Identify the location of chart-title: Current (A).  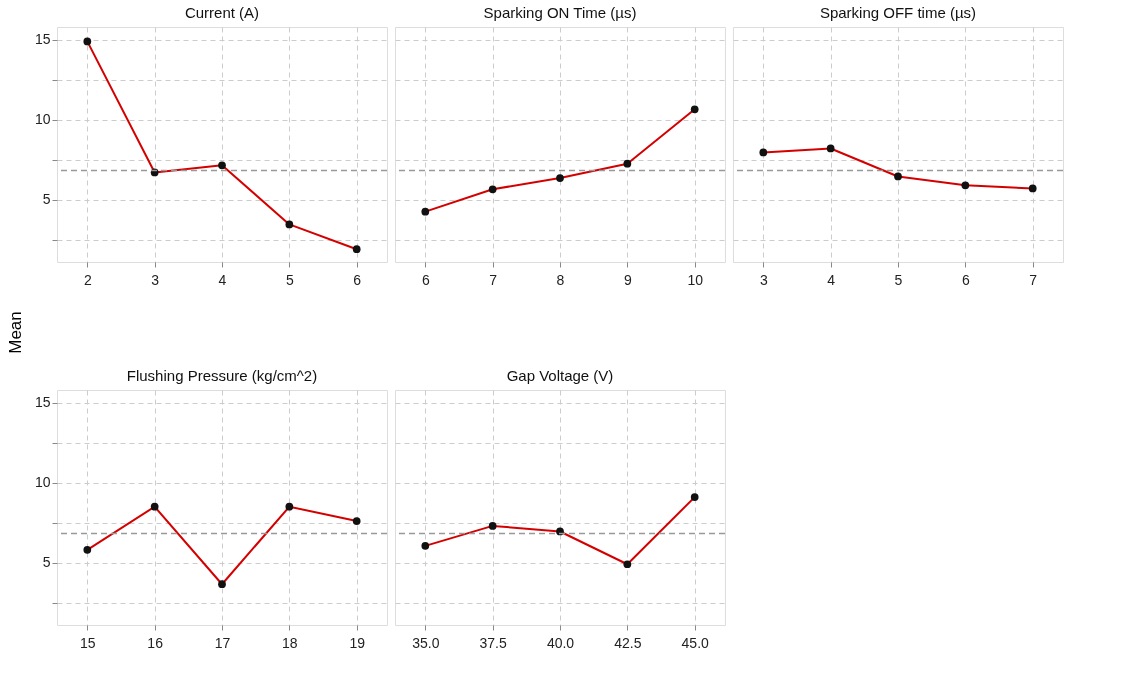
(222, 12).